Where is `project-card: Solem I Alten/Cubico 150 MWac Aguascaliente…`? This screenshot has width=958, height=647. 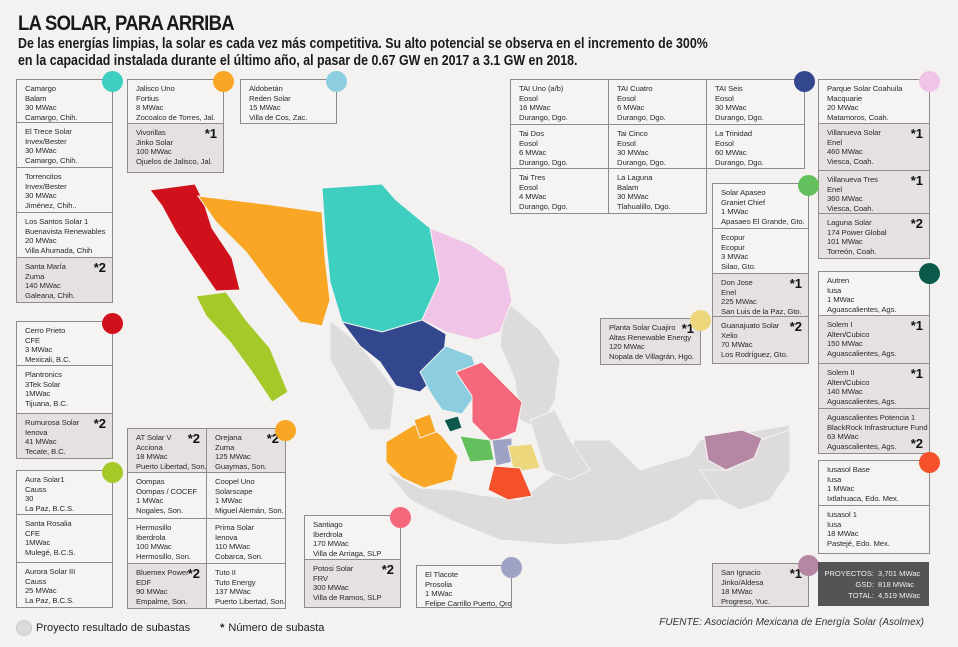
project-card: Solem I Alten/Cubico 150 MWac Aguascaliente… is located at coordinates (874, 339).